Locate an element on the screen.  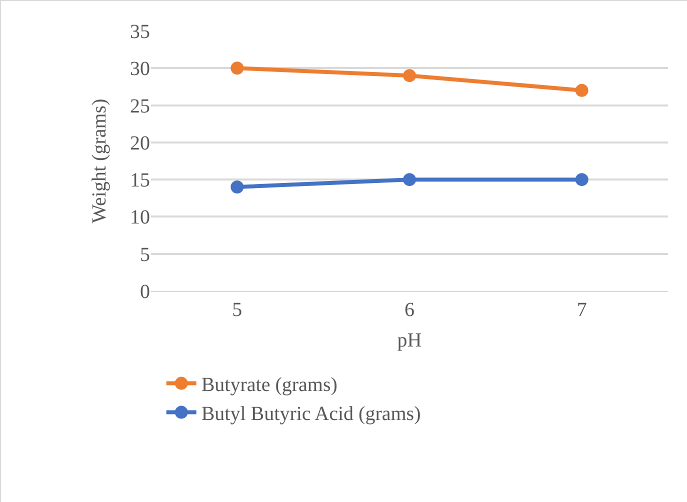
y-tick-label: 10 is located at coordinates (140, 217).